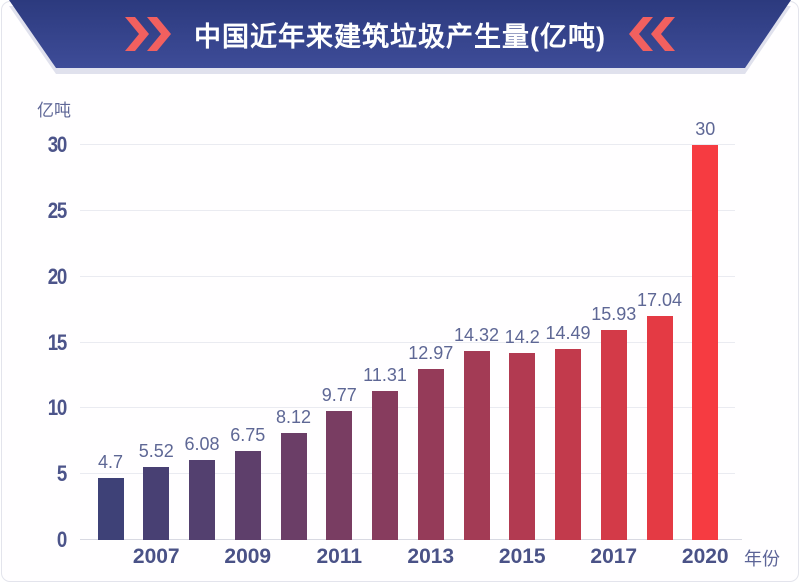 The image size is (800, 583). I want to click on y-tick-label: 10, so click(57, 408).